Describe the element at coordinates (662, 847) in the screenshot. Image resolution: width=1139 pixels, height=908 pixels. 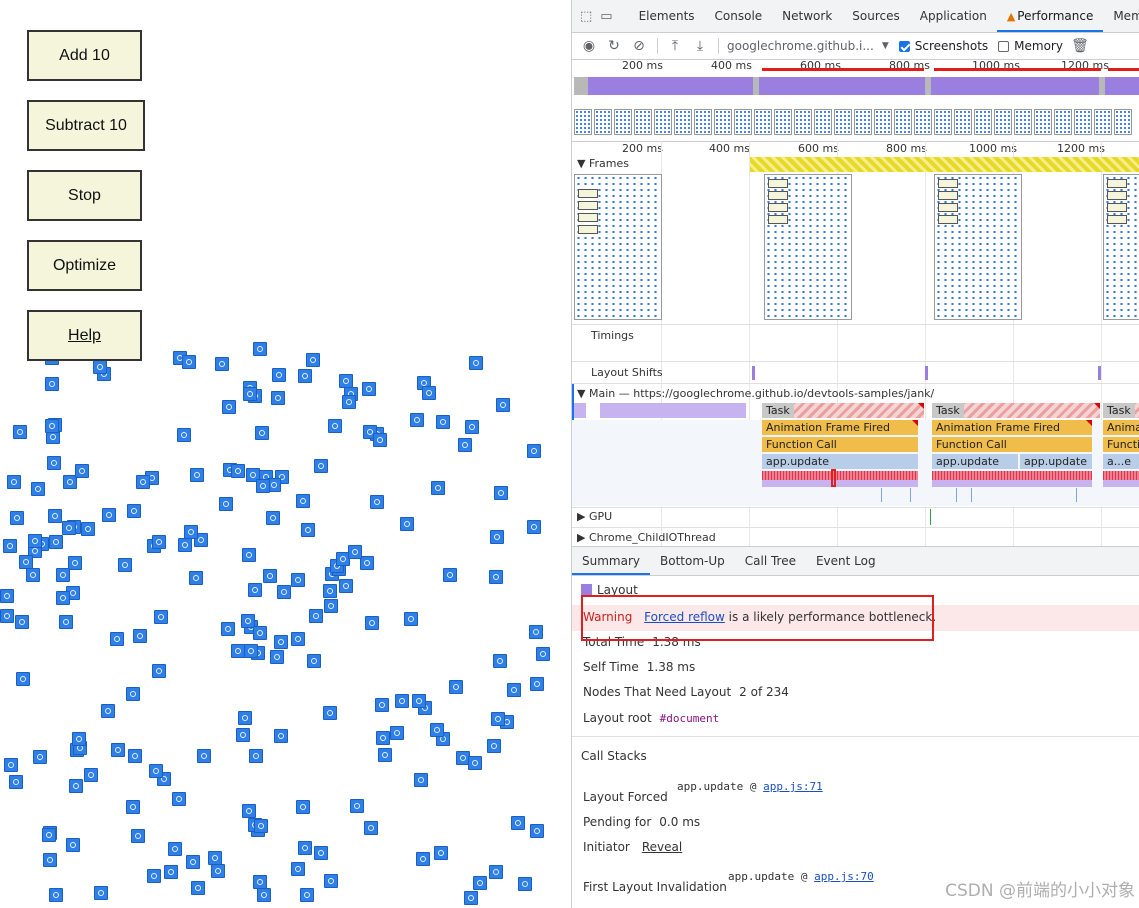
I see `reveal-link: Reveal` at that location.